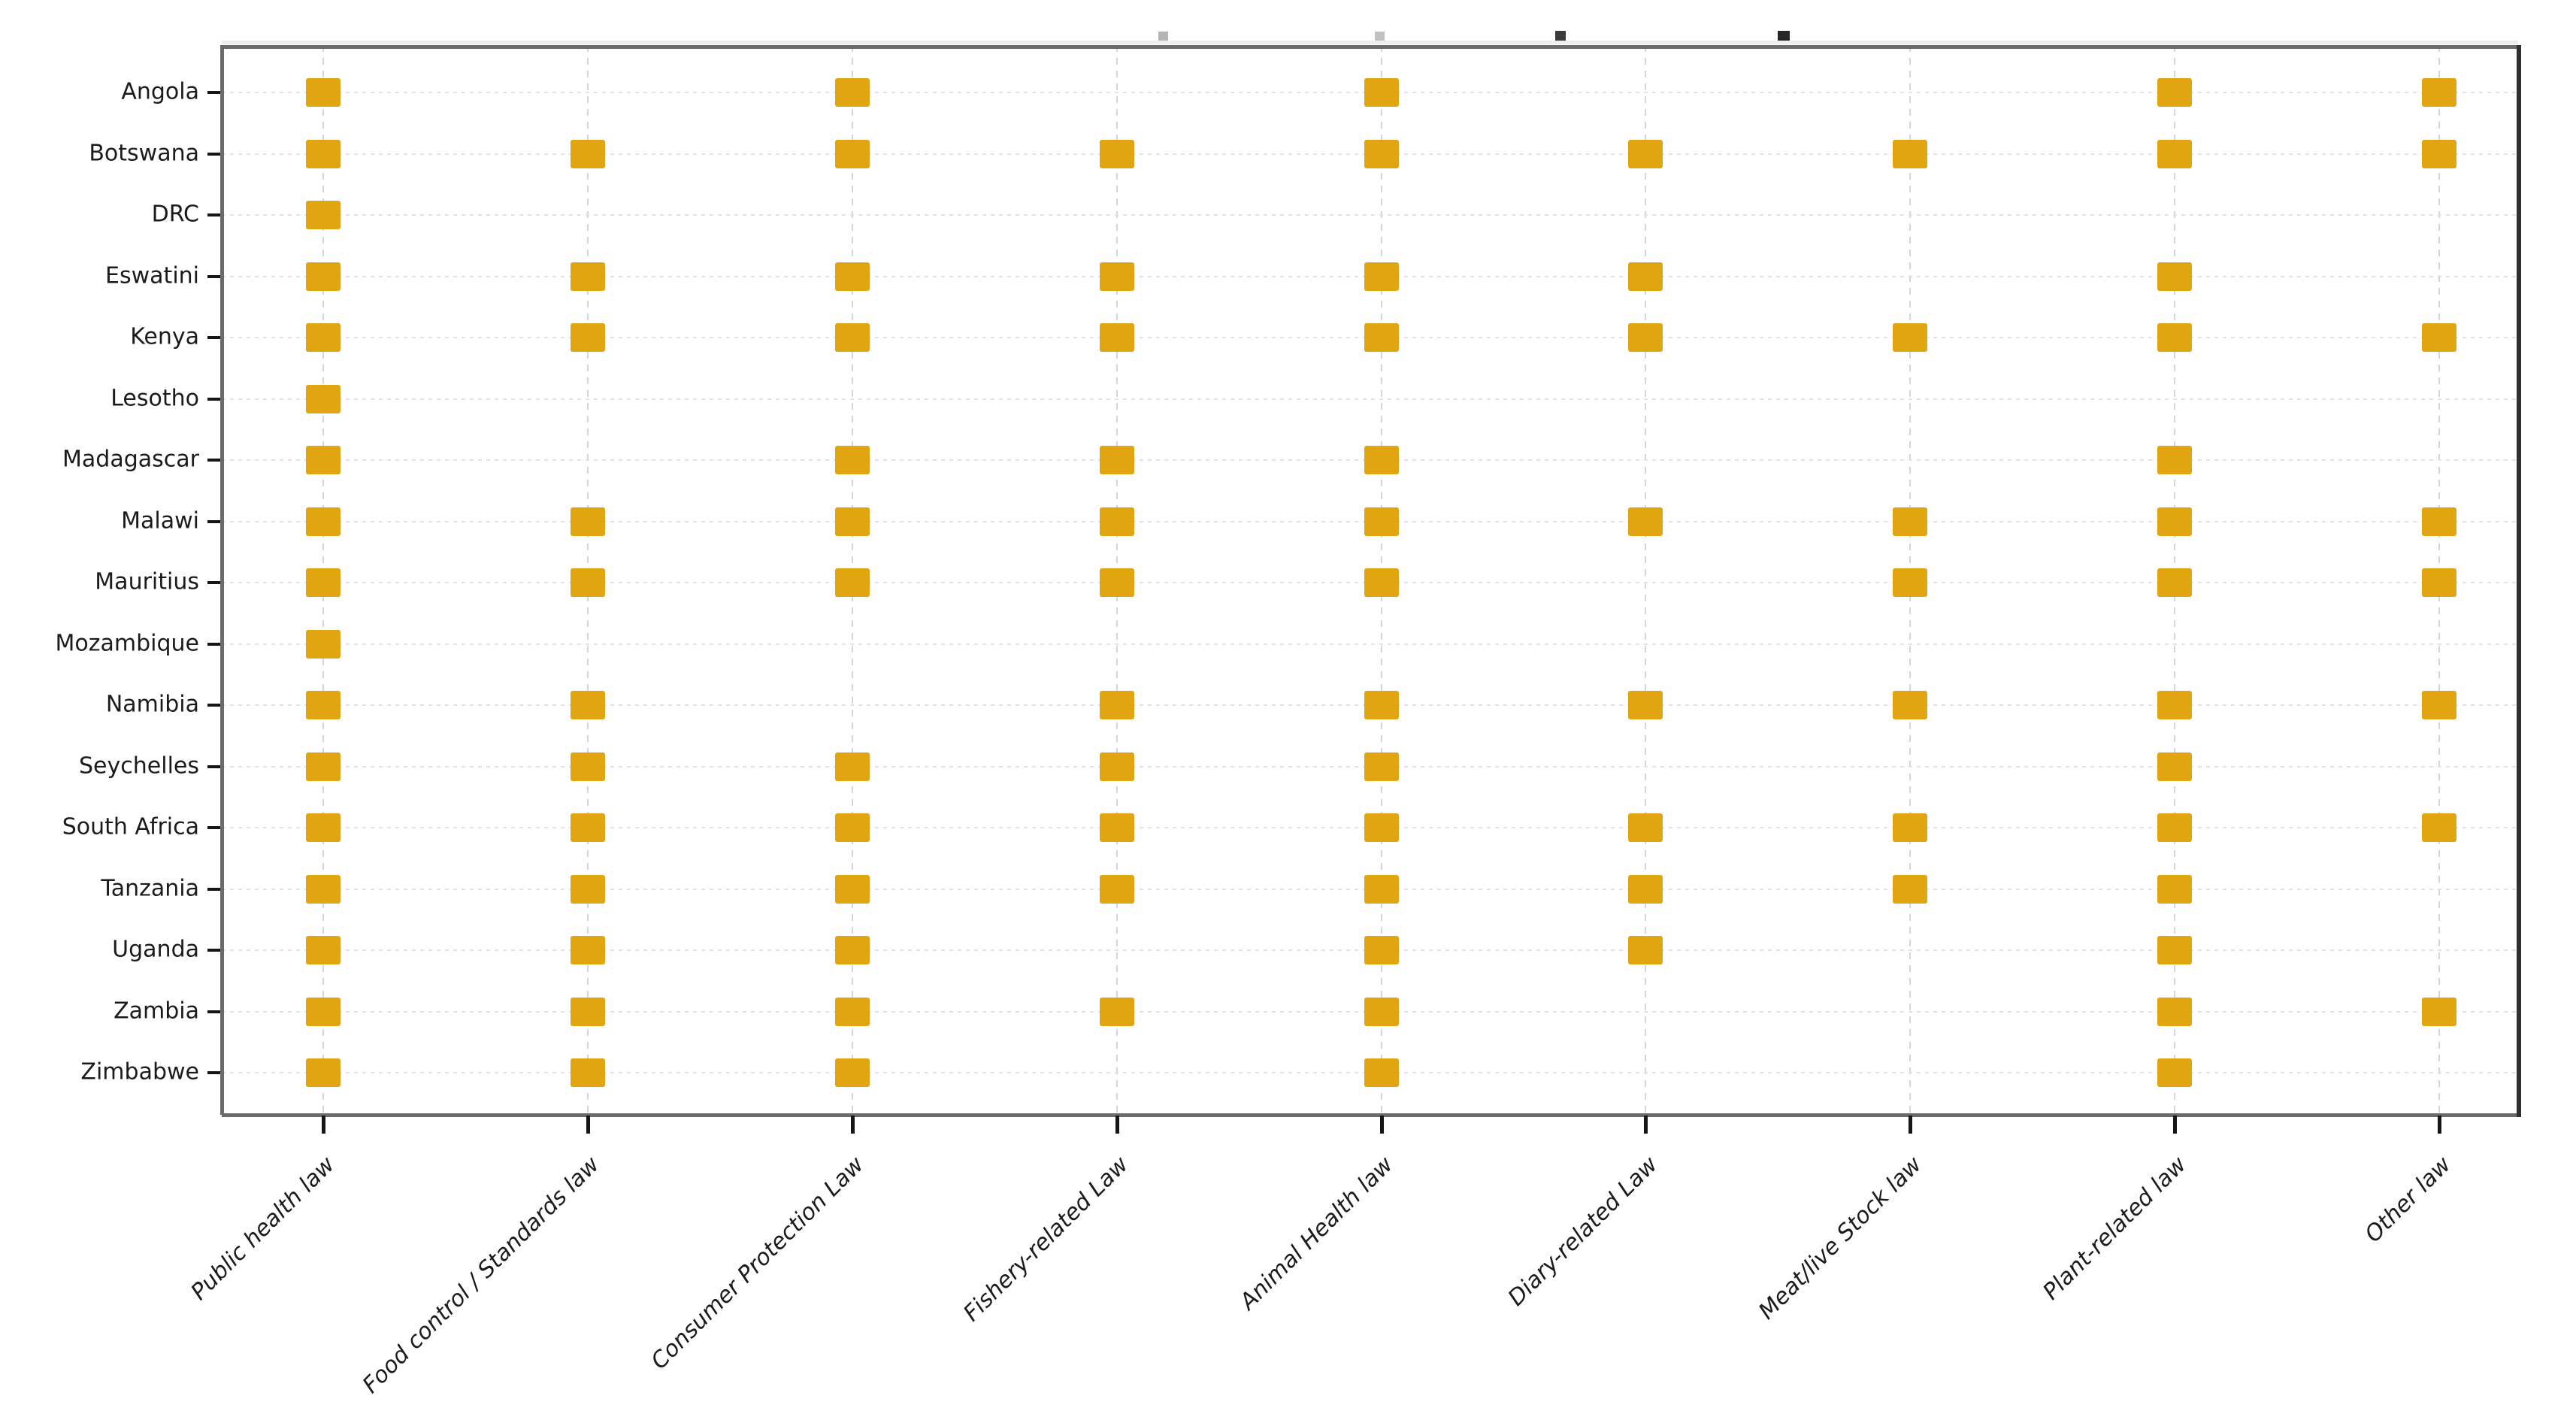  I want to click on gridline-vertical, so click(1646, 580).